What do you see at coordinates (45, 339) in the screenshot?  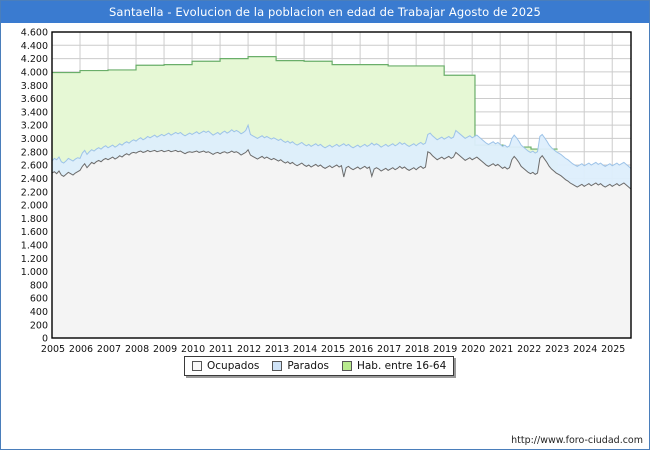 I see `svg-text: 0` at bounding box center [45, 339].